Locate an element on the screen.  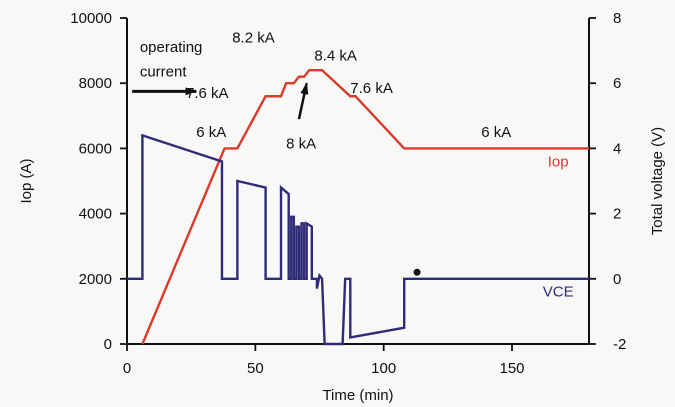
left-y-axis-title: Iop (A) is located at coordinates (26, 180).